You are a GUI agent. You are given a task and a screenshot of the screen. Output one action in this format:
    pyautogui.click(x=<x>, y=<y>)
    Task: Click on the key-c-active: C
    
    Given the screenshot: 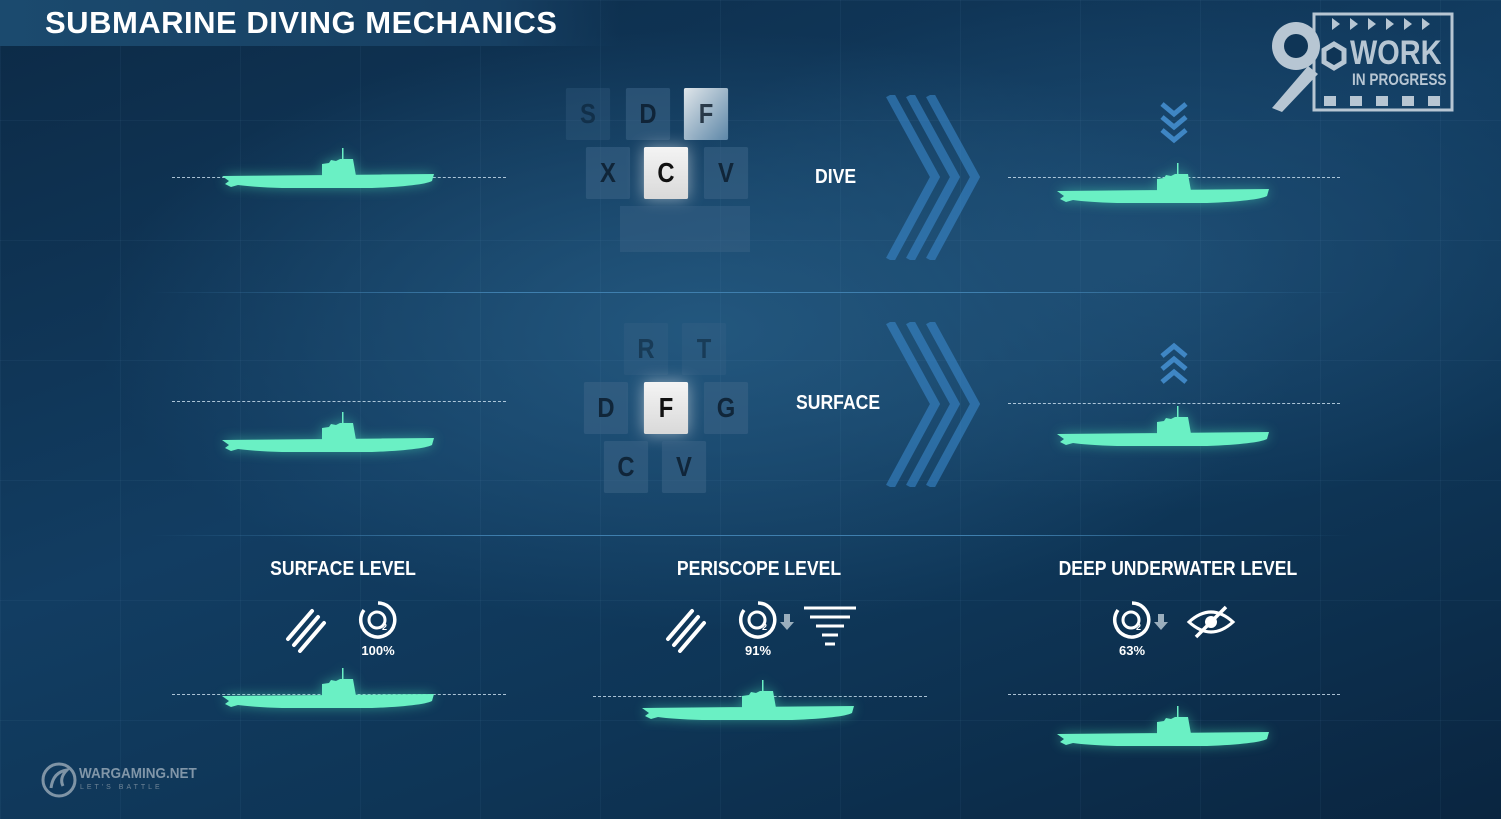 What is the action you would take?
    pyautogui.click(x=666, y=173)
    